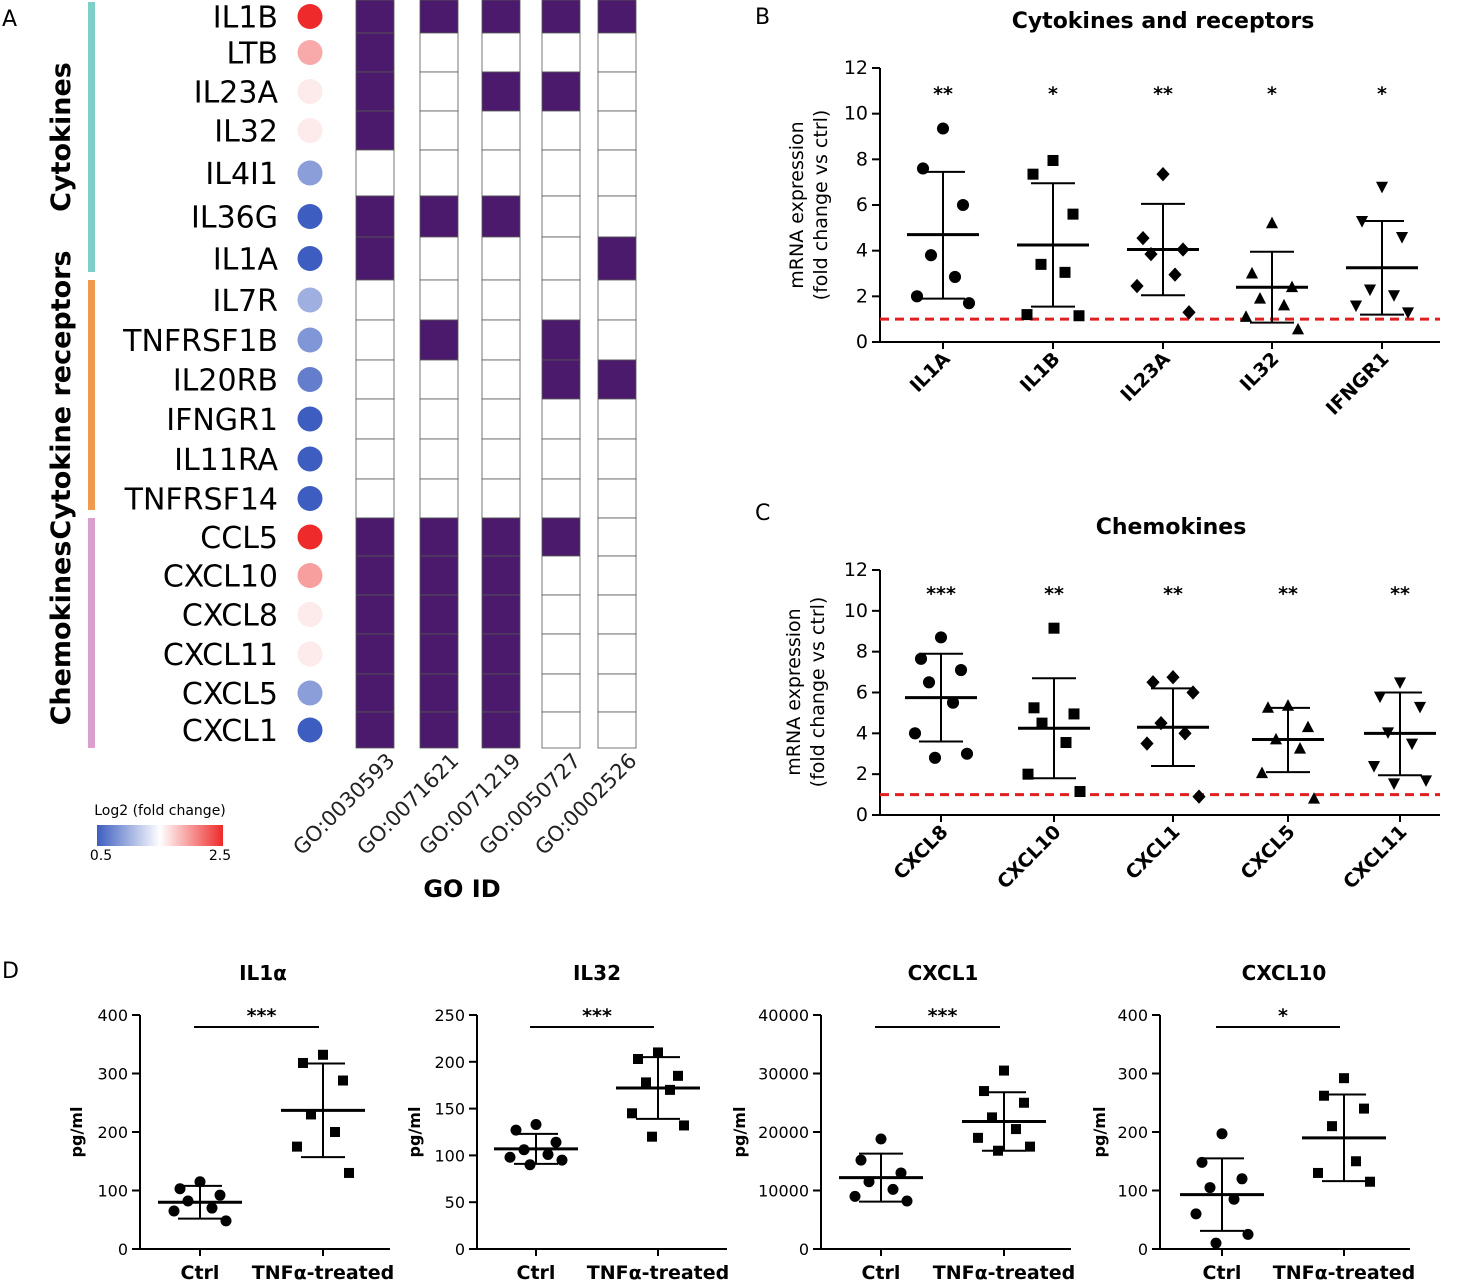  I want to click on y-tick-label: 200, so click(1132, 1132).